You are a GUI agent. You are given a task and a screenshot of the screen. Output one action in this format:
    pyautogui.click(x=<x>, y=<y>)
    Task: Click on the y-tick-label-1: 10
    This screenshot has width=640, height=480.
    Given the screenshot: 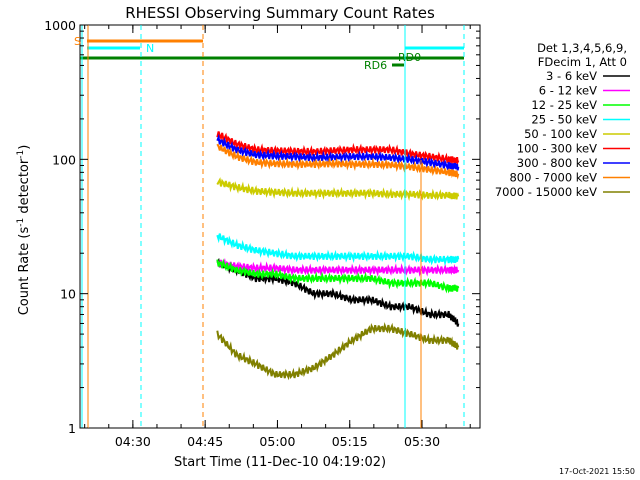 What is the action you would take?
    pyautogui.click(x=68, y=294)
    